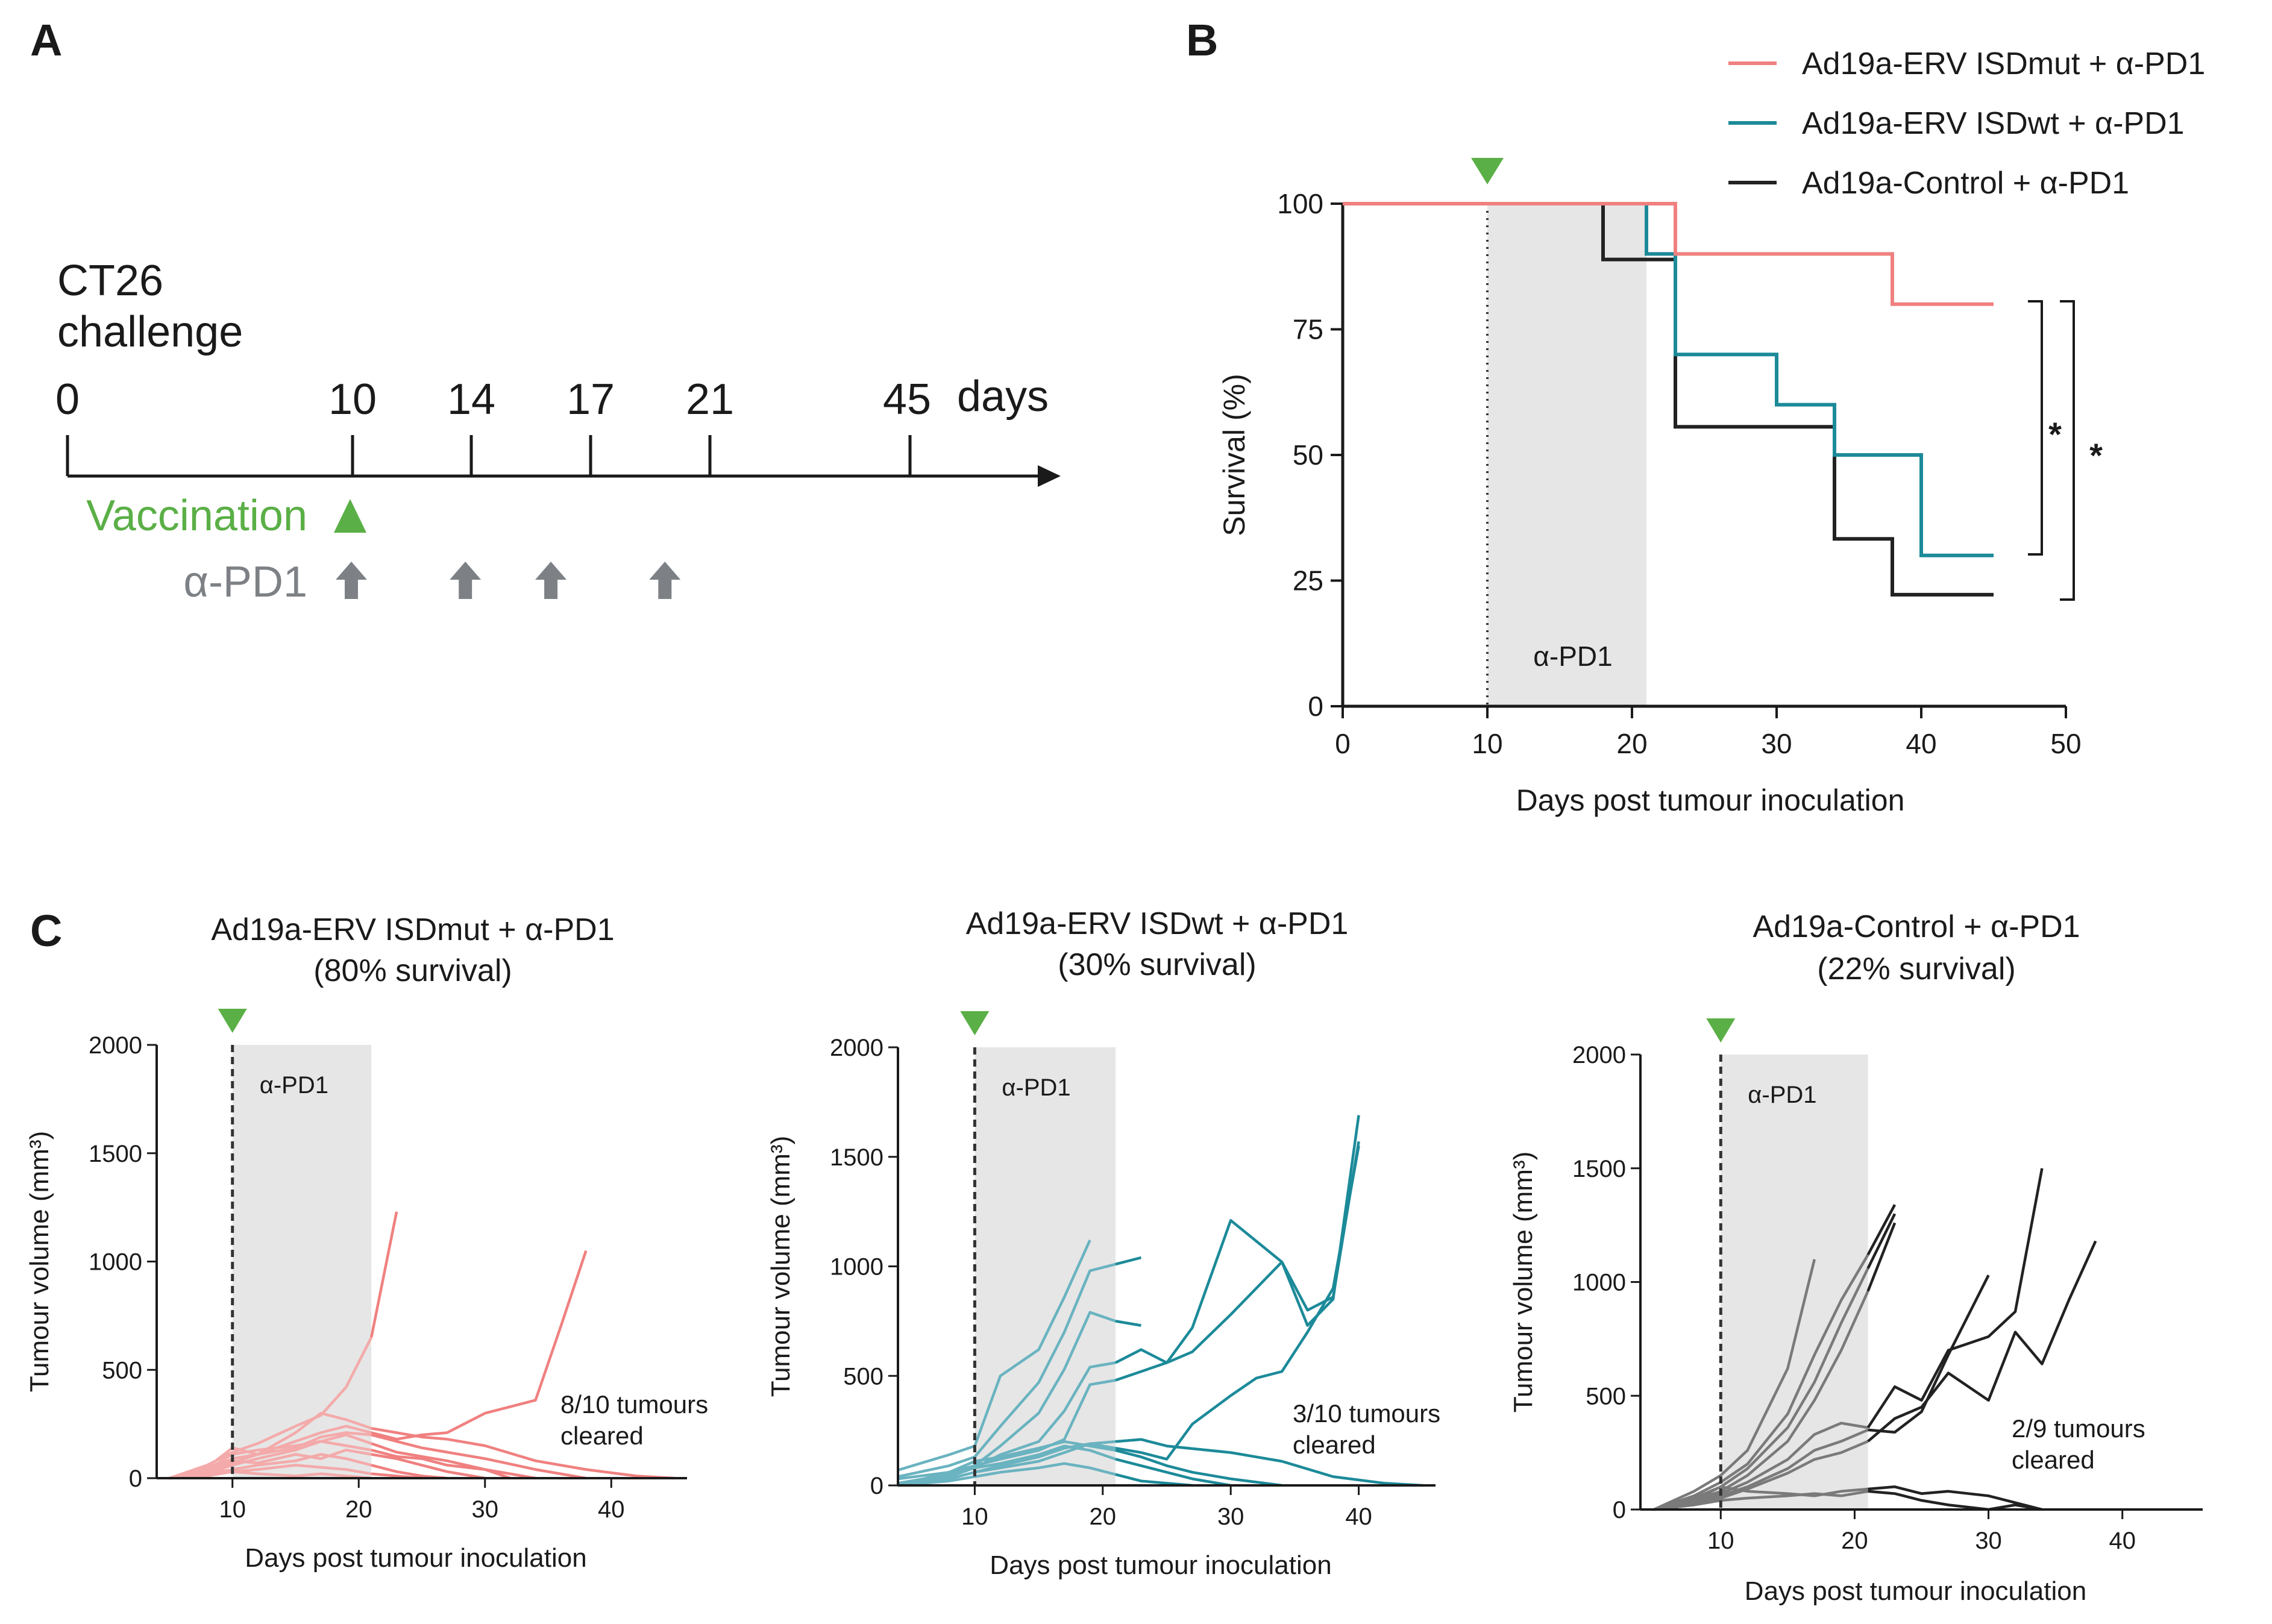  What do you see at coordinates (1103, 1516) in the screenshot?
I see `x-tick-label: 20` at bounding box center [1103, 1516].